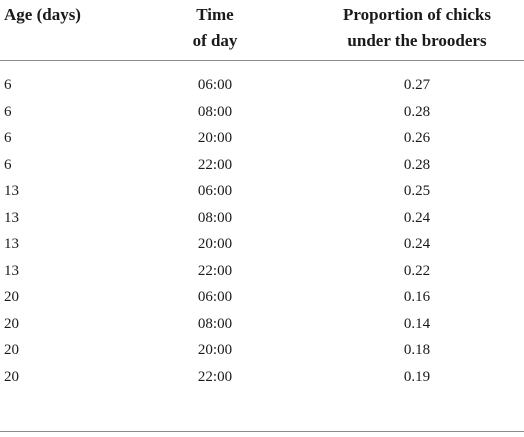 The width and height of the screenshot is (524, 437). Describe the element at coordinates (262, 324) in the screenshot. I see `table-row: 20 08:00 0.14` at that location.